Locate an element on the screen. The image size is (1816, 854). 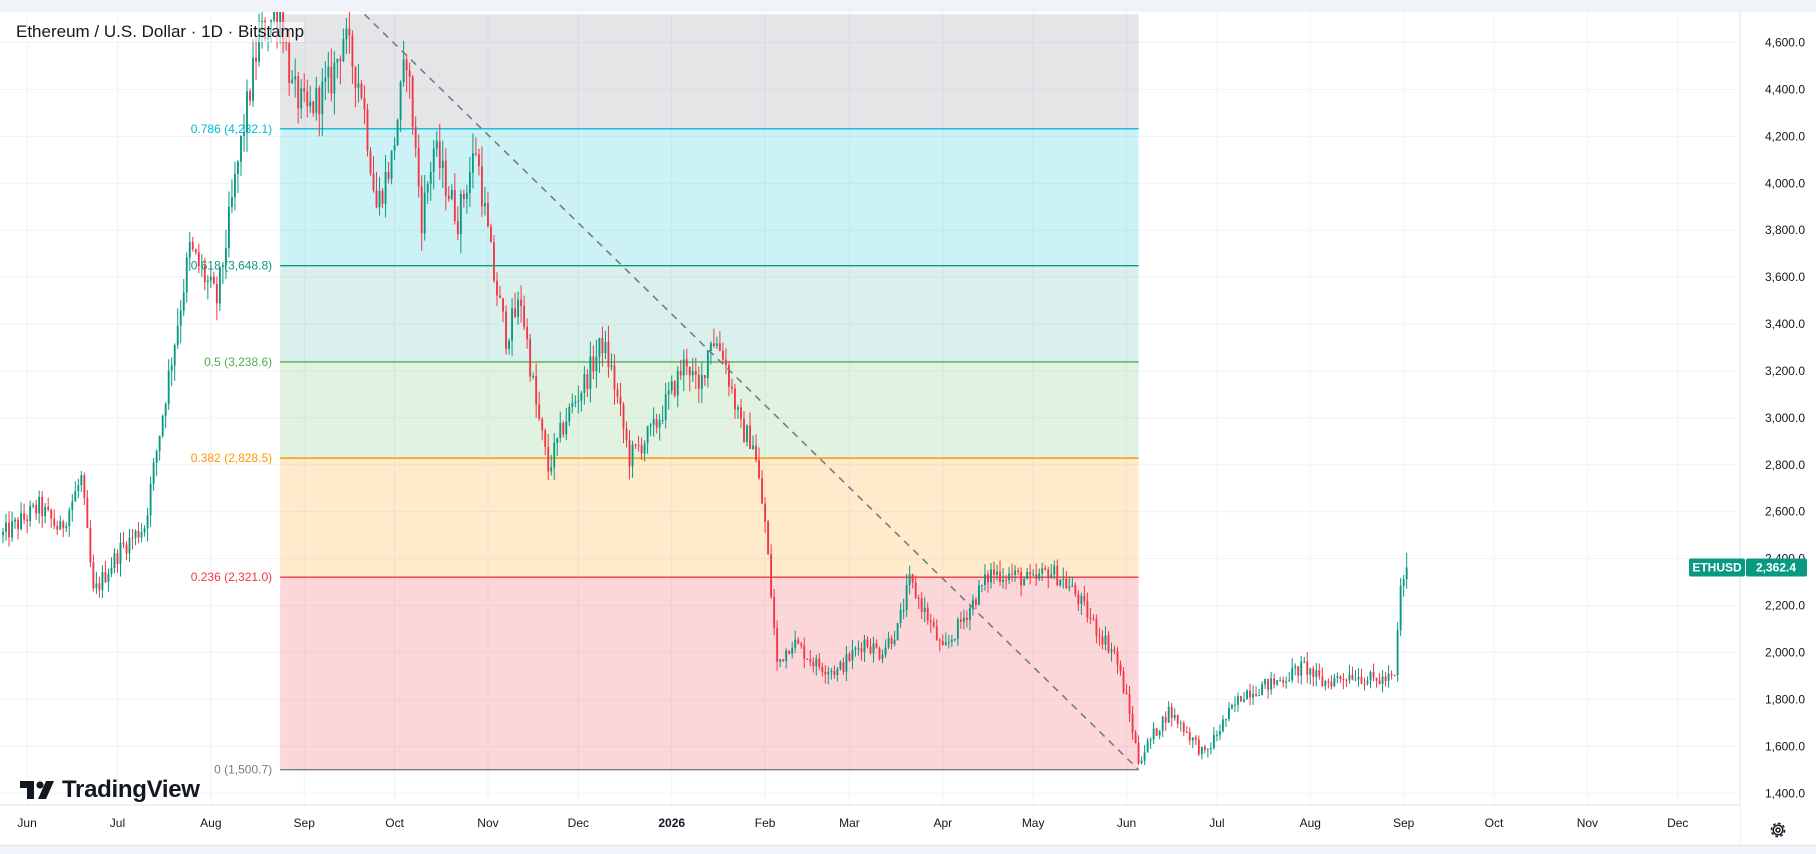
last-price-label: 2,362.4 is located at coordinates (1776, 567).